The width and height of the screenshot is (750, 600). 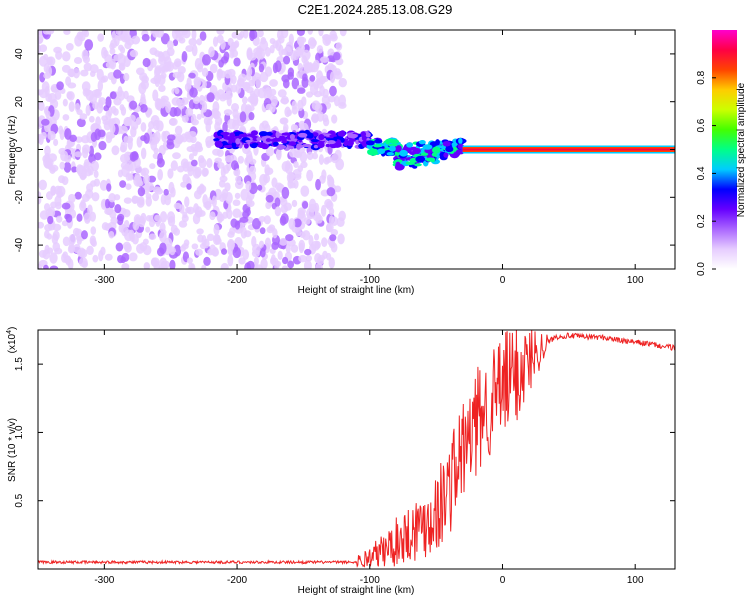 I want to click on x-tick-label: 100, so click(x=635, y=580).